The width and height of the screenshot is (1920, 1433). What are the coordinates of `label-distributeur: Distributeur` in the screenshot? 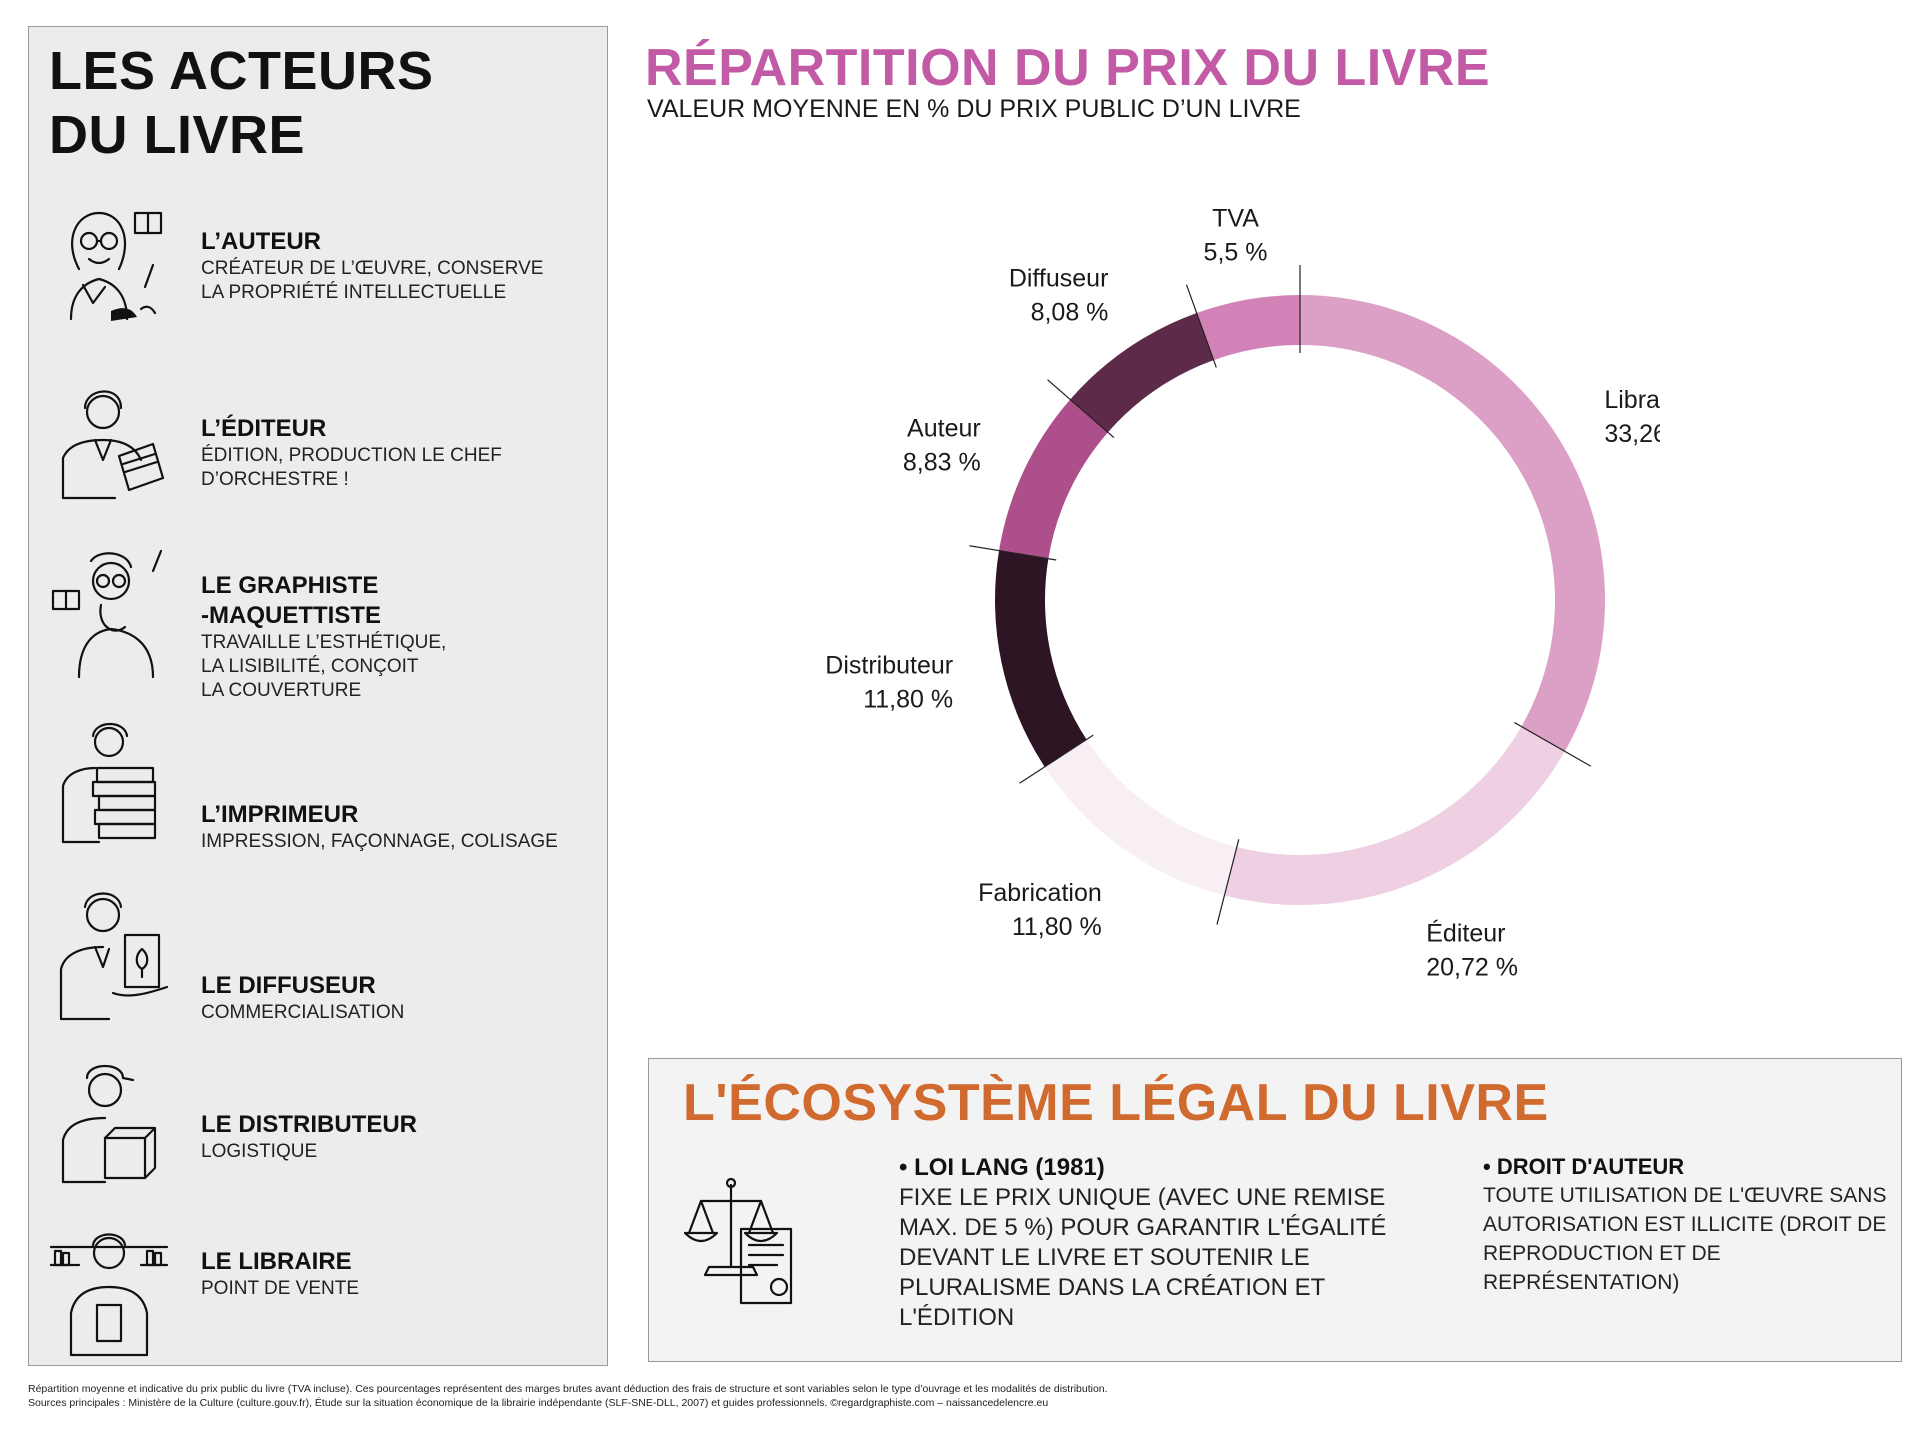 It's located at (889, 665).